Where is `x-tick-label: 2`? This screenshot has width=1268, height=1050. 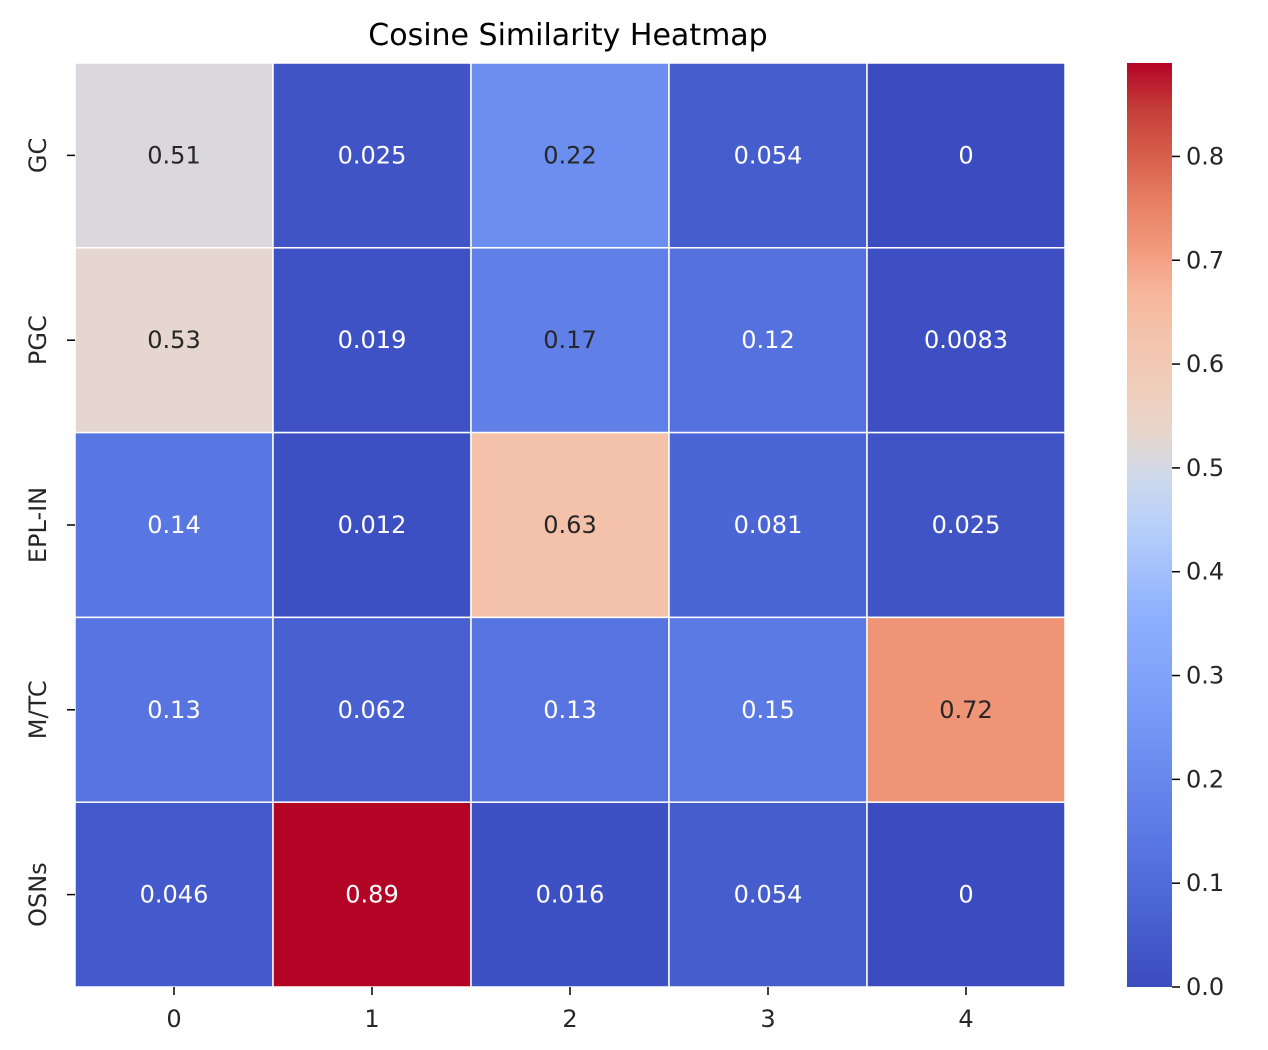
x-tick-label: 2 is located at coordinates (569, 1019).